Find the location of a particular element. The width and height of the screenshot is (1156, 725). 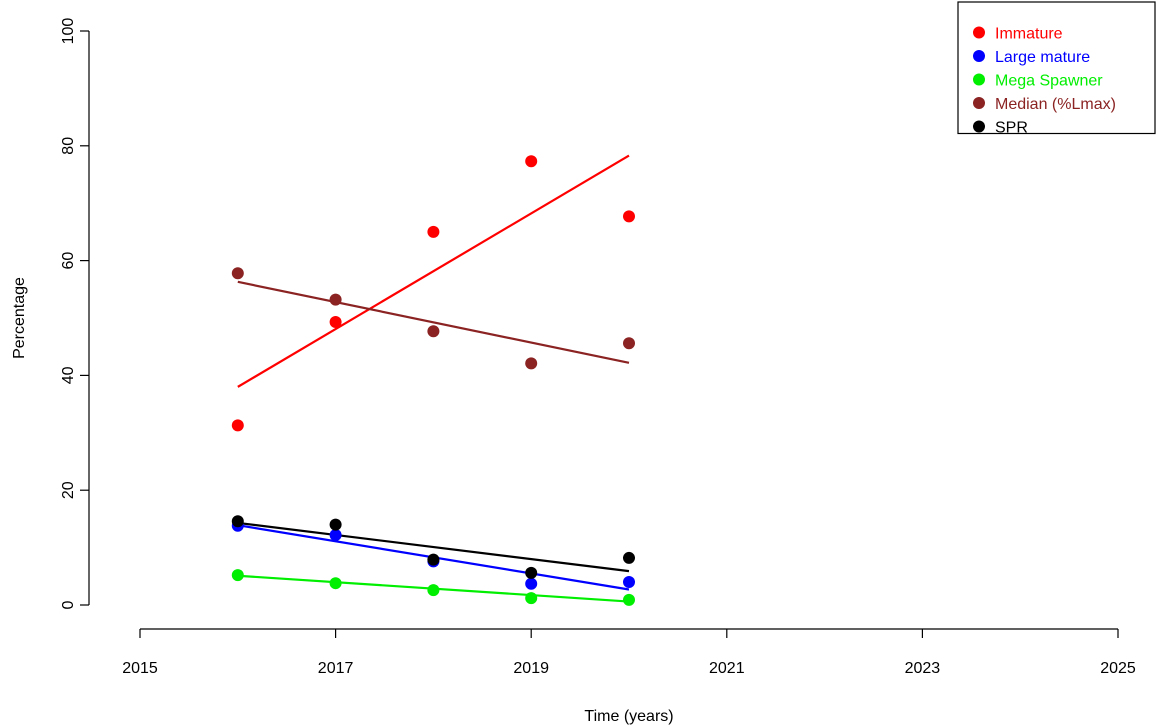

y-tick-label: 20 is located at coordinates (68, 490).